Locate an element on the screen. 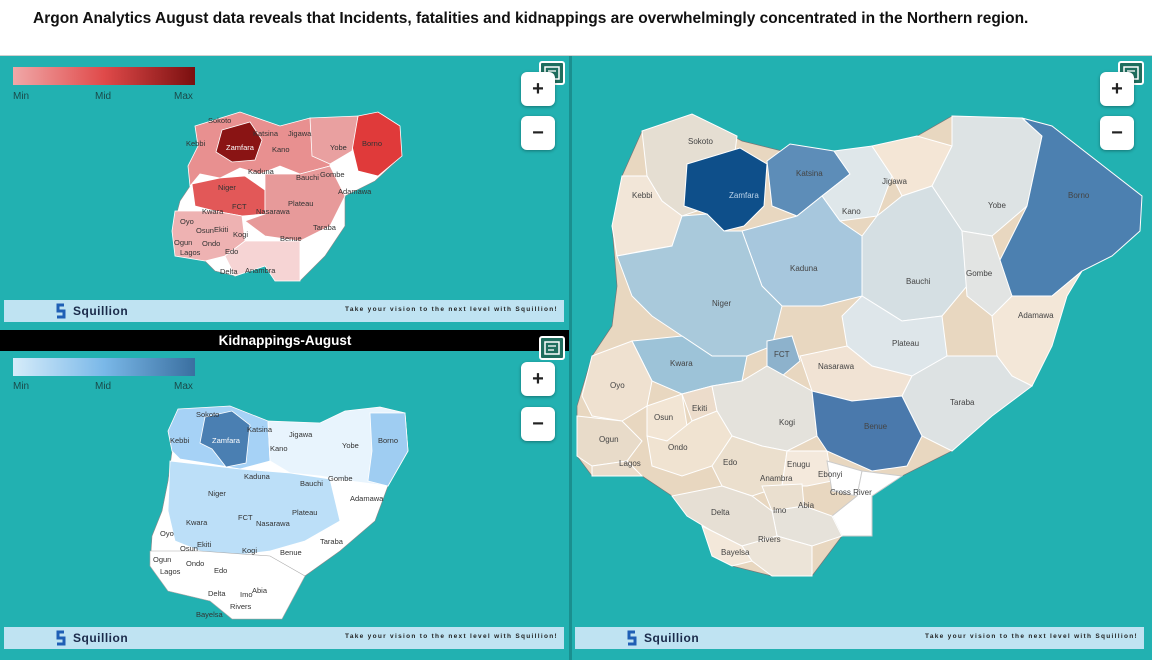 This screenshot has width=1152, height=660. svg-text: Delta is located at coordinates (229, 271).